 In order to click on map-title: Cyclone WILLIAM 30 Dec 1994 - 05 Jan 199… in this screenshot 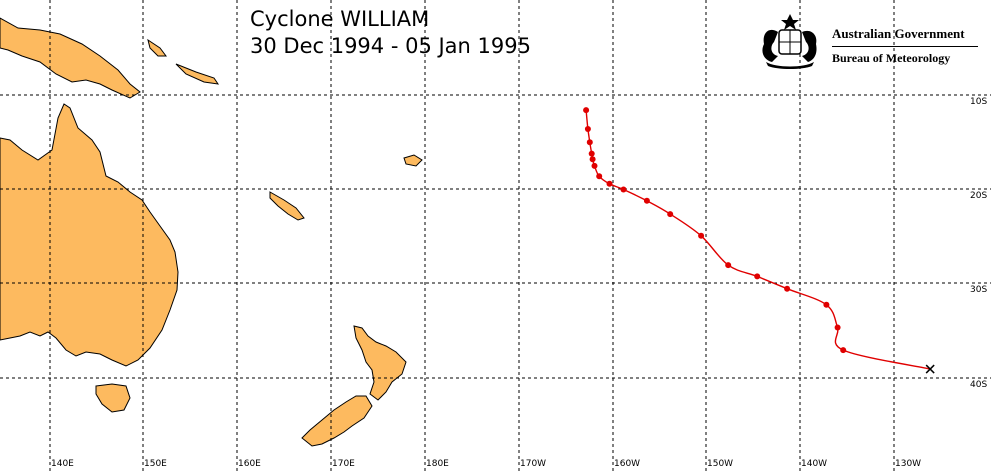, I will do `click(390, 33)`.